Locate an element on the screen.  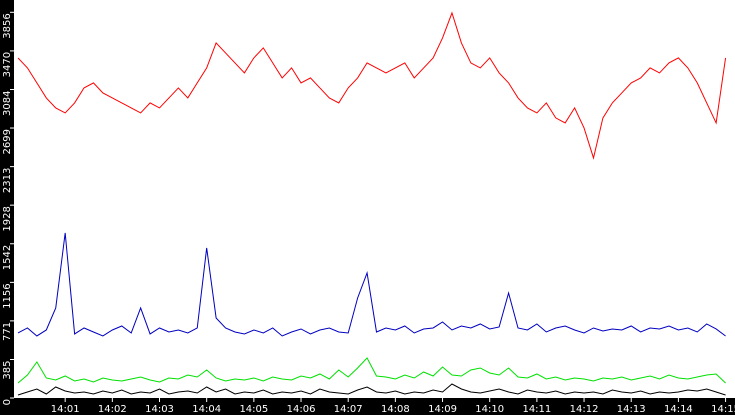
x-tick-label: 14:07 is located at coordinates (348, 409).